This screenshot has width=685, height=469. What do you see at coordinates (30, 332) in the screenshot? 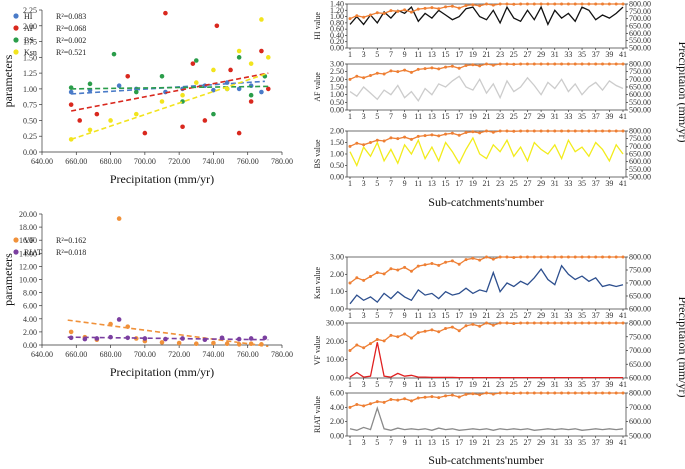
I see `y-tick-label: 2.00` at bounding box center [30, 332].